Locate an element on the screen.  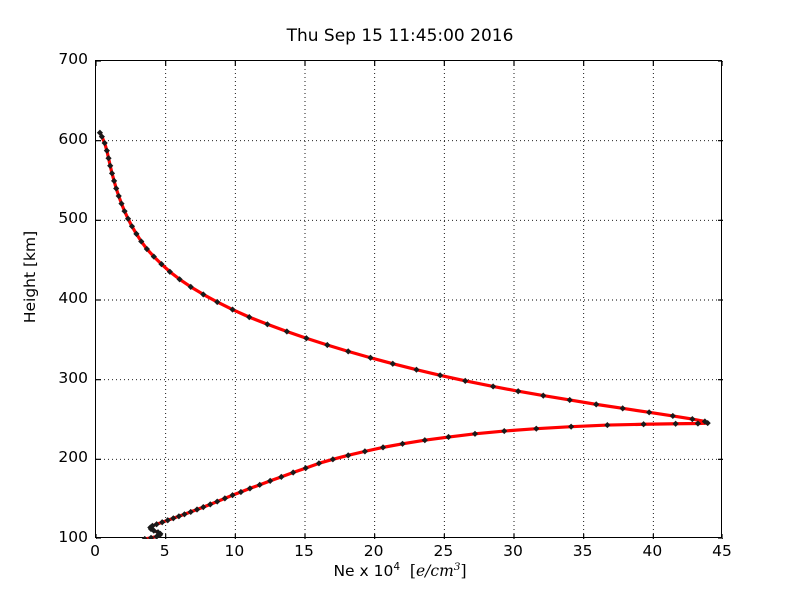
y-tick-label: 200 is located at coordinates (73, 457).